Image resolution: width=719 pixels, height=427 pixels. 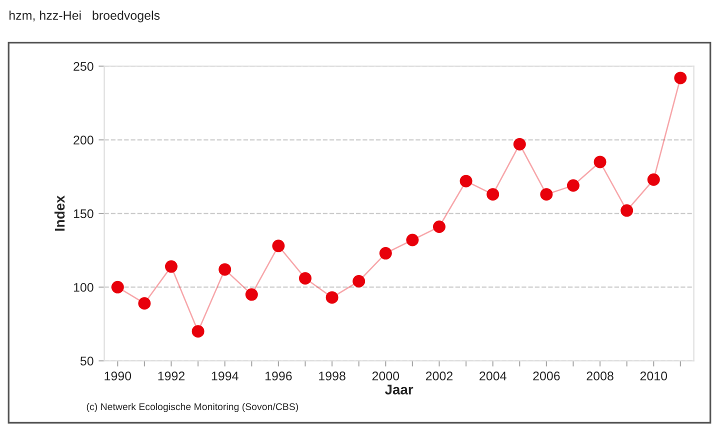 What do you see at coordinates (84, 66) in the screenshot?
I see `y-tick-label: 250` at bounding box center [84, 66].